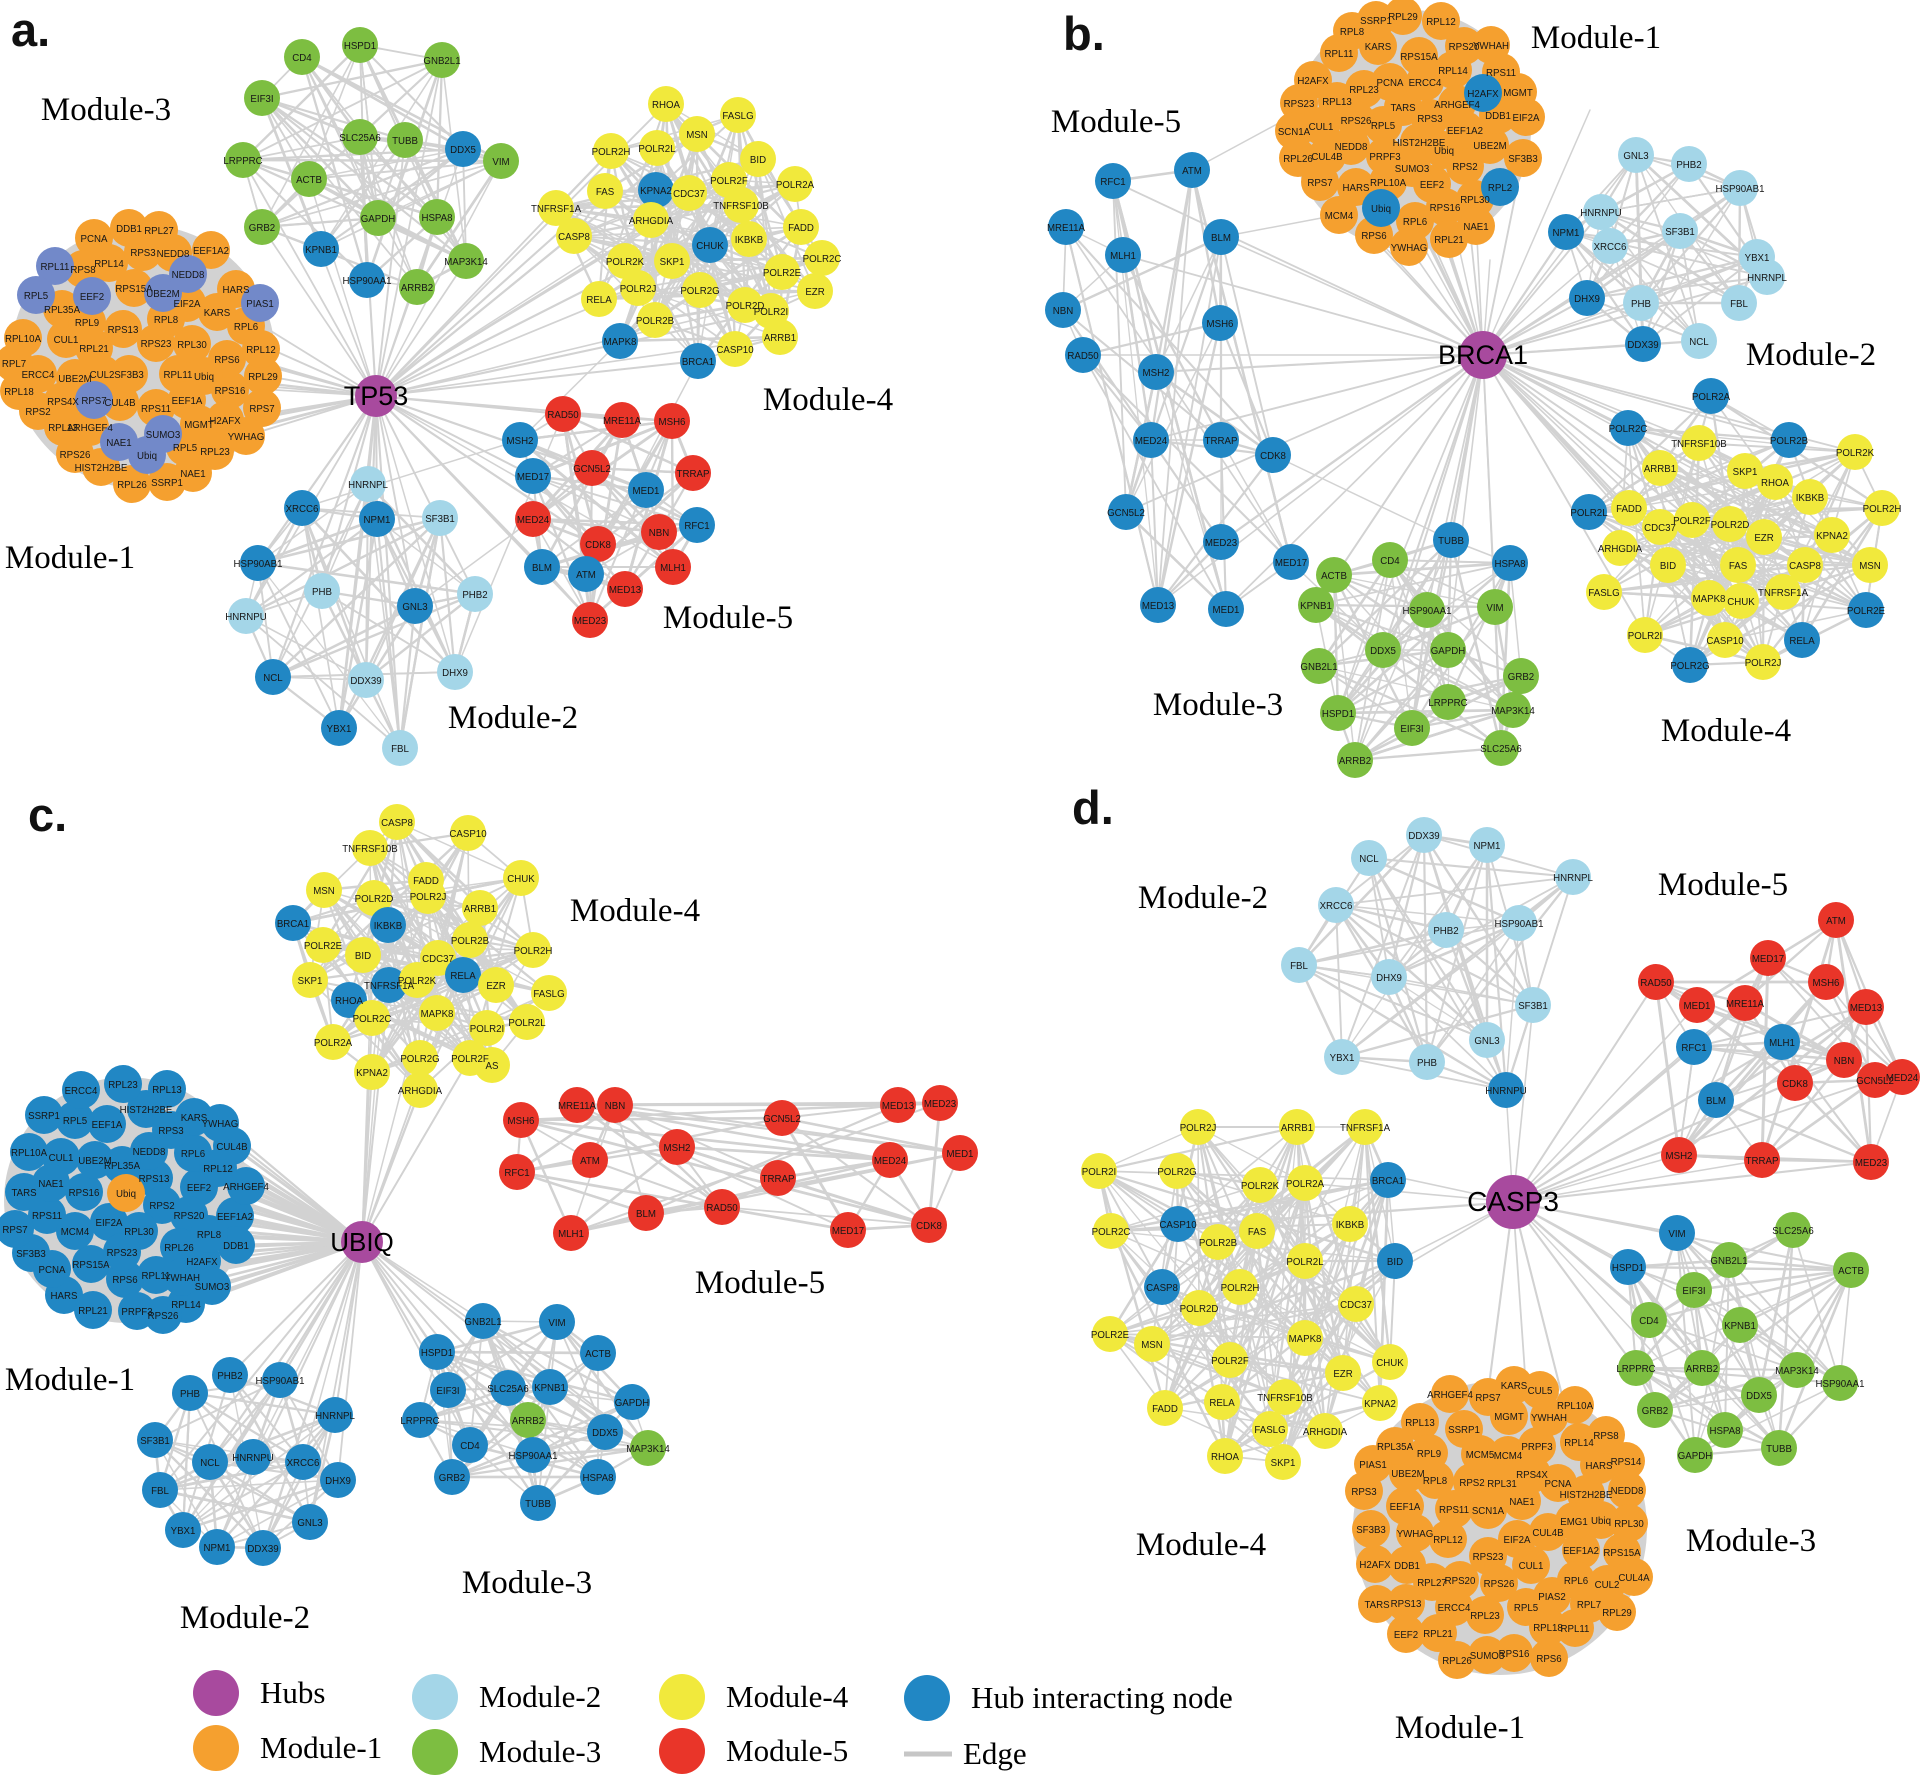 Image resolution: width=1923 pixels, height=1775 pixels. What do you see at coordinates (625, 590) in the screenshot?
I see `svg-text: MED13` at bounding box center [625, 590].